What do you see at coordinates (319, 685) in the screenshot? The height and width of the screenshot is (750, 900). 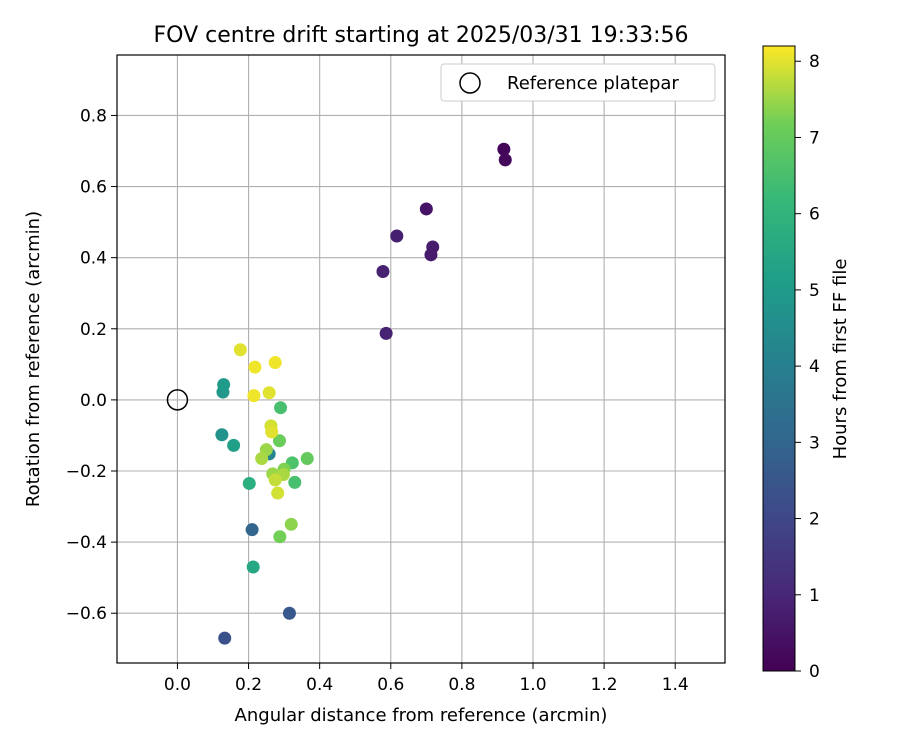 I see `x-tick-label: 0.4` at bounding box center [319, 685].